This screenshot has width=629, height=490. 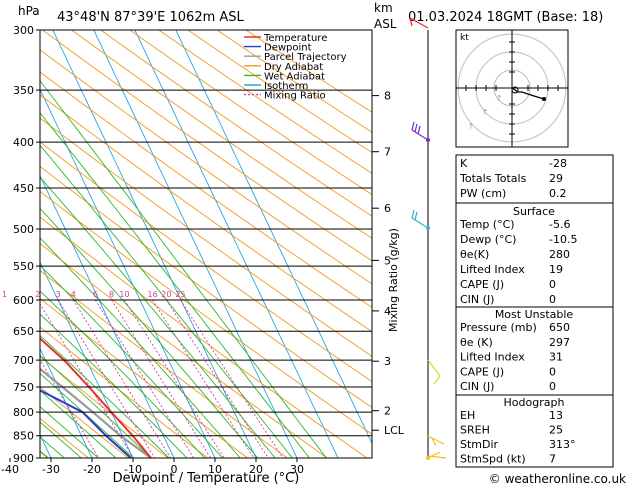 What do you see at coordinates (385, 24) in the screenshot?
I see `asl-unit-label: ASL` at bounding box center [385, 24].